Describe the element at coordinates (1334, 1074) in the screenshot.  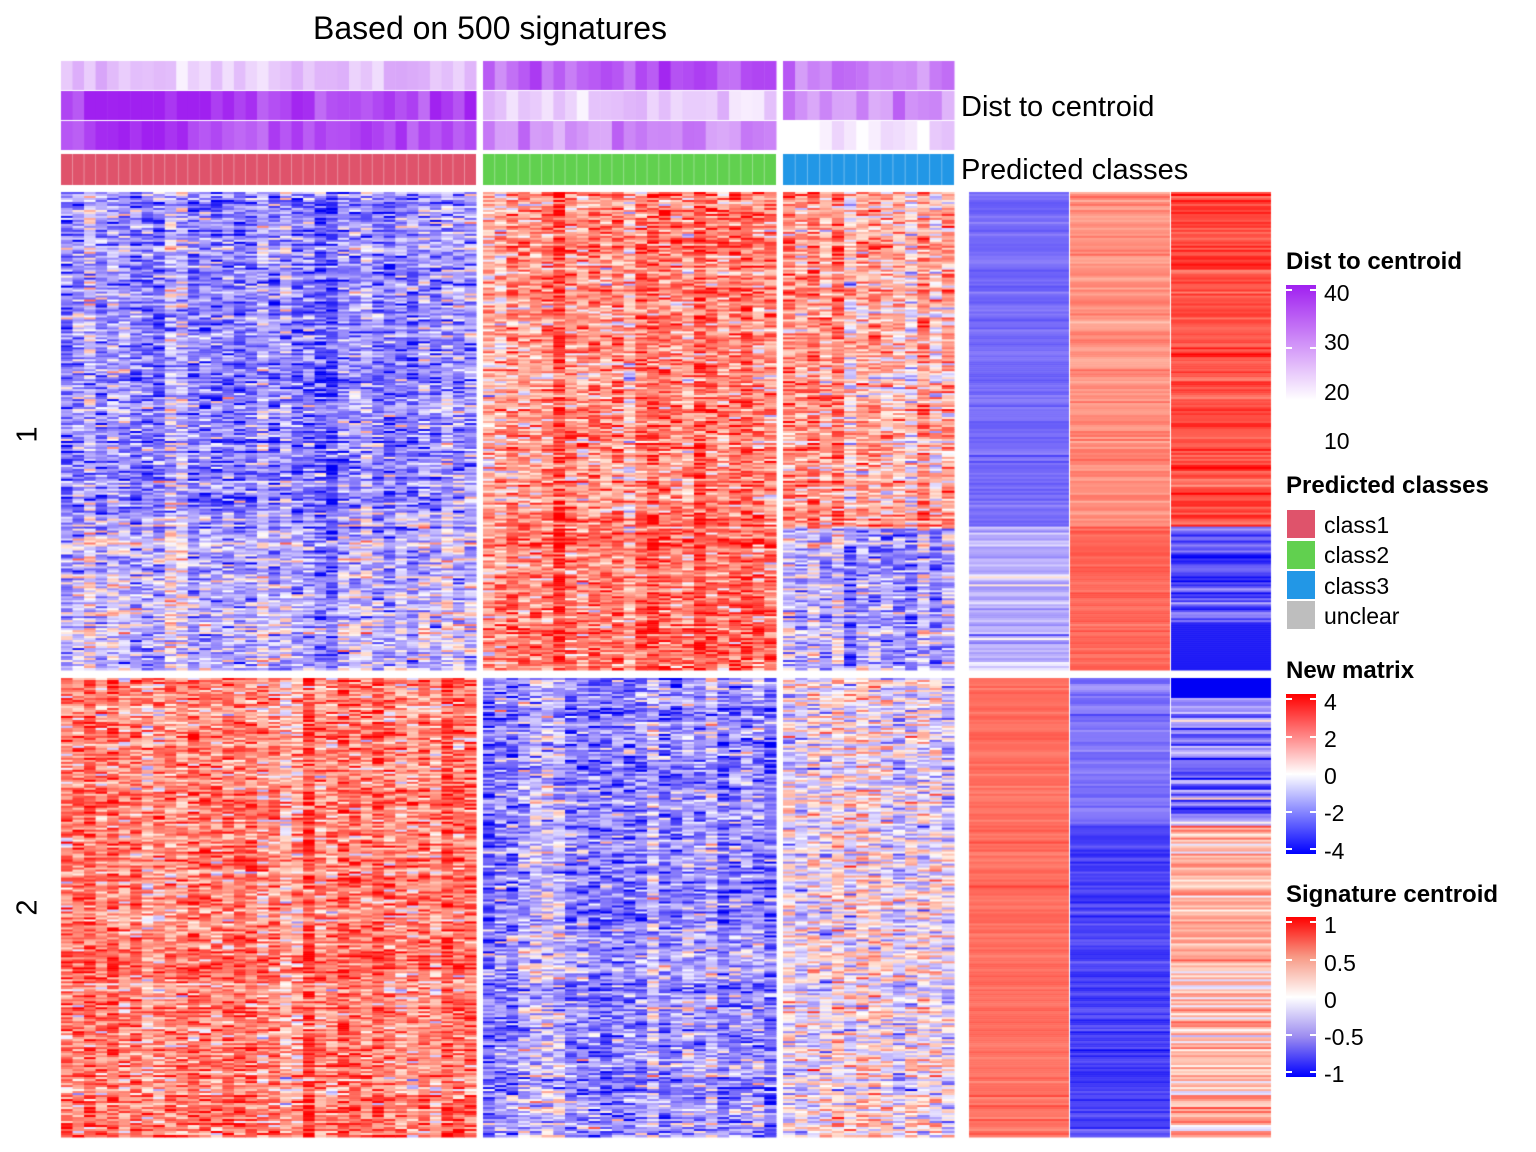
I see `legend-tick-centroid-neg1: -1` at that location.